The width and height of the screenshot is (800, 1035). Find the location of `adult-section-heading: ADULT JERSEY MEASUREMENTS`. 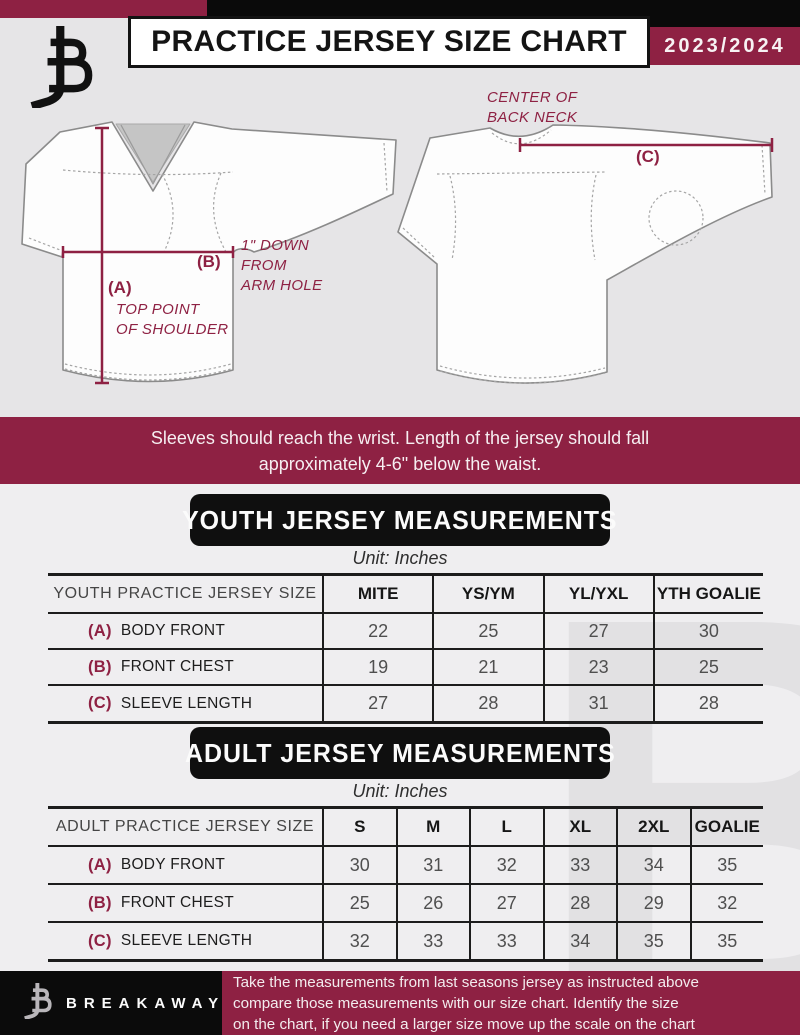

adult-section-heading: ADULT JERSEY MEASUREMENTS is located at coordinates (400, 752).